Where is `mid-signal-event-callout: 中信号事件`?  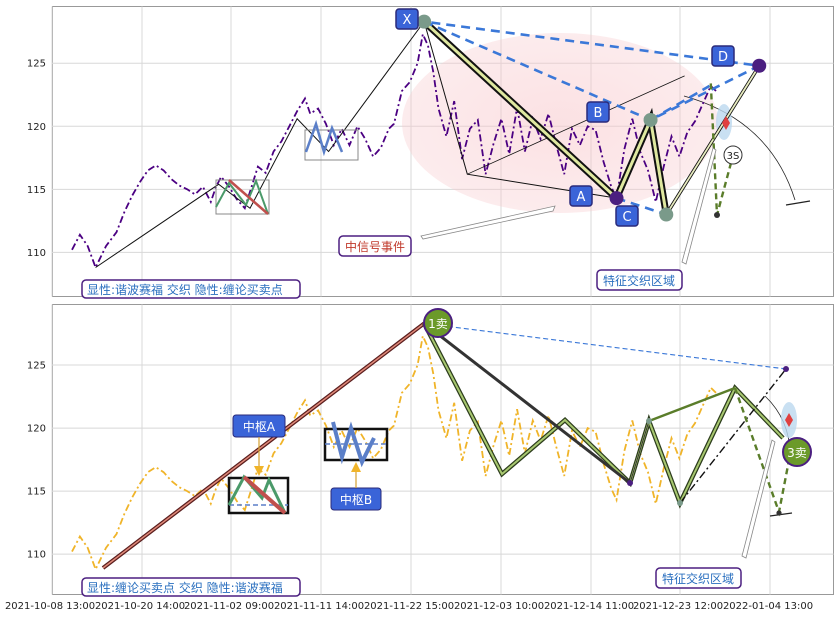
mid-signal-event-callout: 中信号事件 is located at coordinates (447, 231).